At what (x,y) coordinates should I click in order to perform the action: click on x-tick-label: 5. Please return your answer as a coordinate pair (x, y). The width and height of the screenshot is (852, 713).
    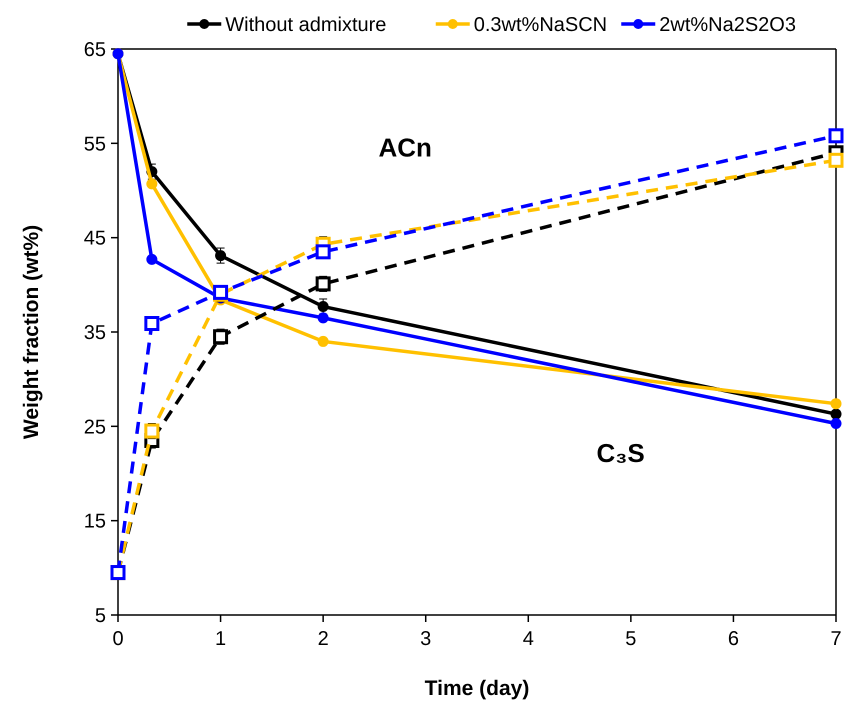
    Looking at the image, I should click on (630, 639).